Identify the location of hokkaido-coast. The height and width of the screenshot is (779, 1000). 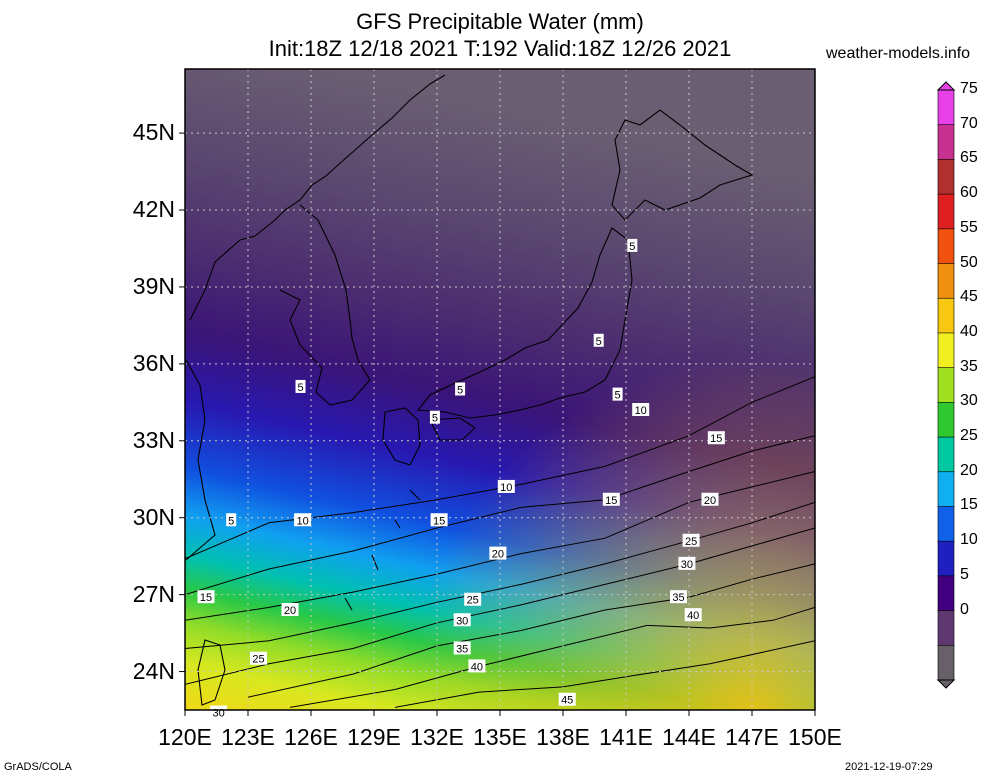
(682, 165).